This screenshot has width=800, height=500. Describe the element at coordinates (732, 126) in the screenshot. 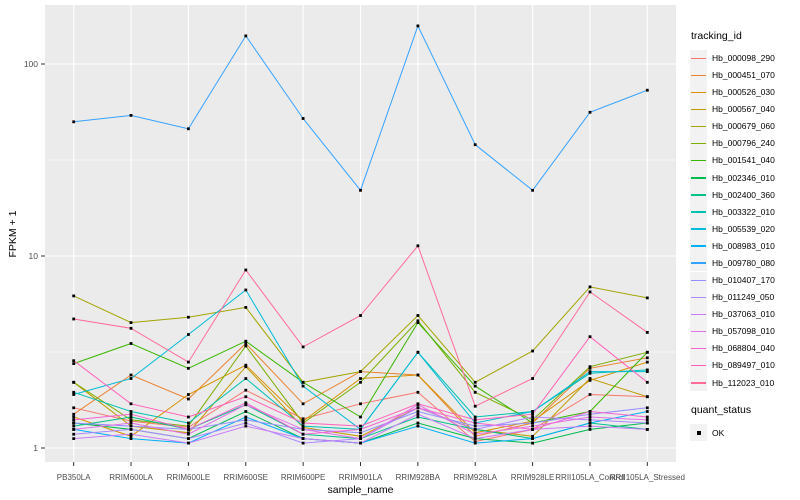

I see `legend-entry-Hb_000679_060: Hb_000679_060` at that location.